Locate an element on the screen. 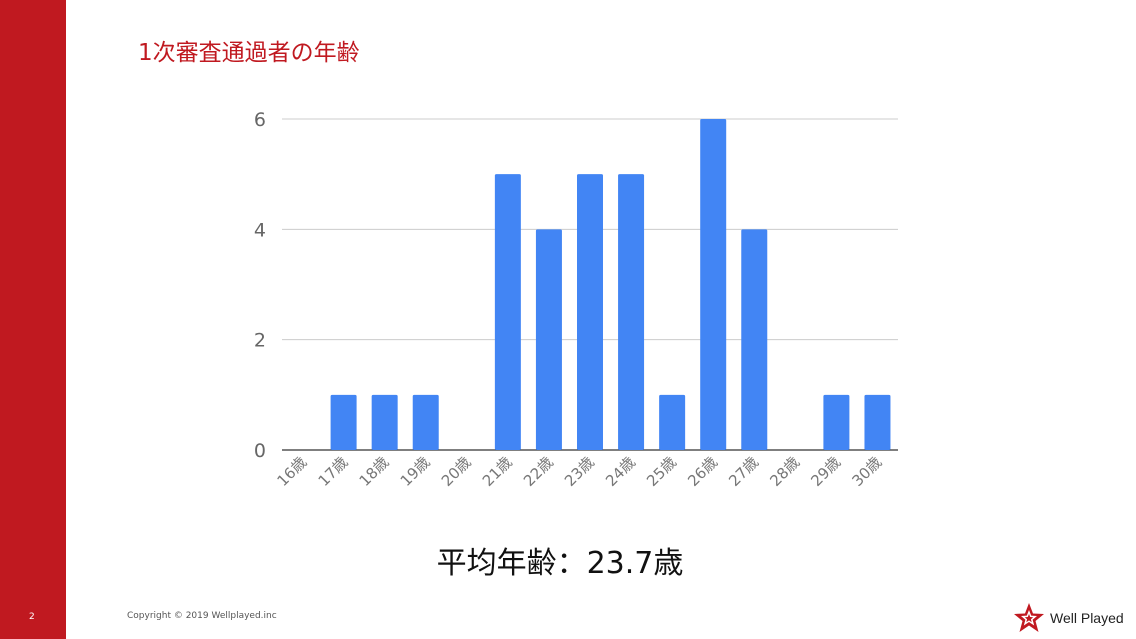 Image resolution: width=1136 pixels, height=639 pixels. x-tick-label: 18歳 is located at coordinates (374, 471).